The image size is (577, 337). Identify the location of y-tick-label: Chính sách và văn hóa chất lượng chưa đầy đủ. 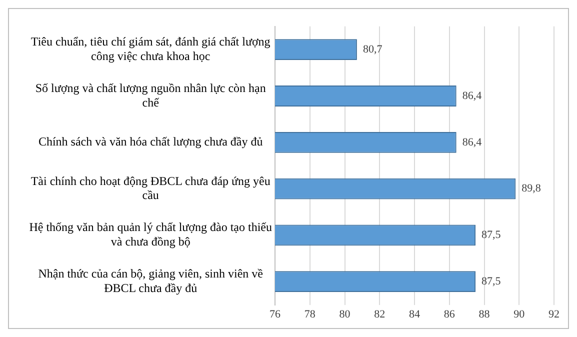
(150, 141).